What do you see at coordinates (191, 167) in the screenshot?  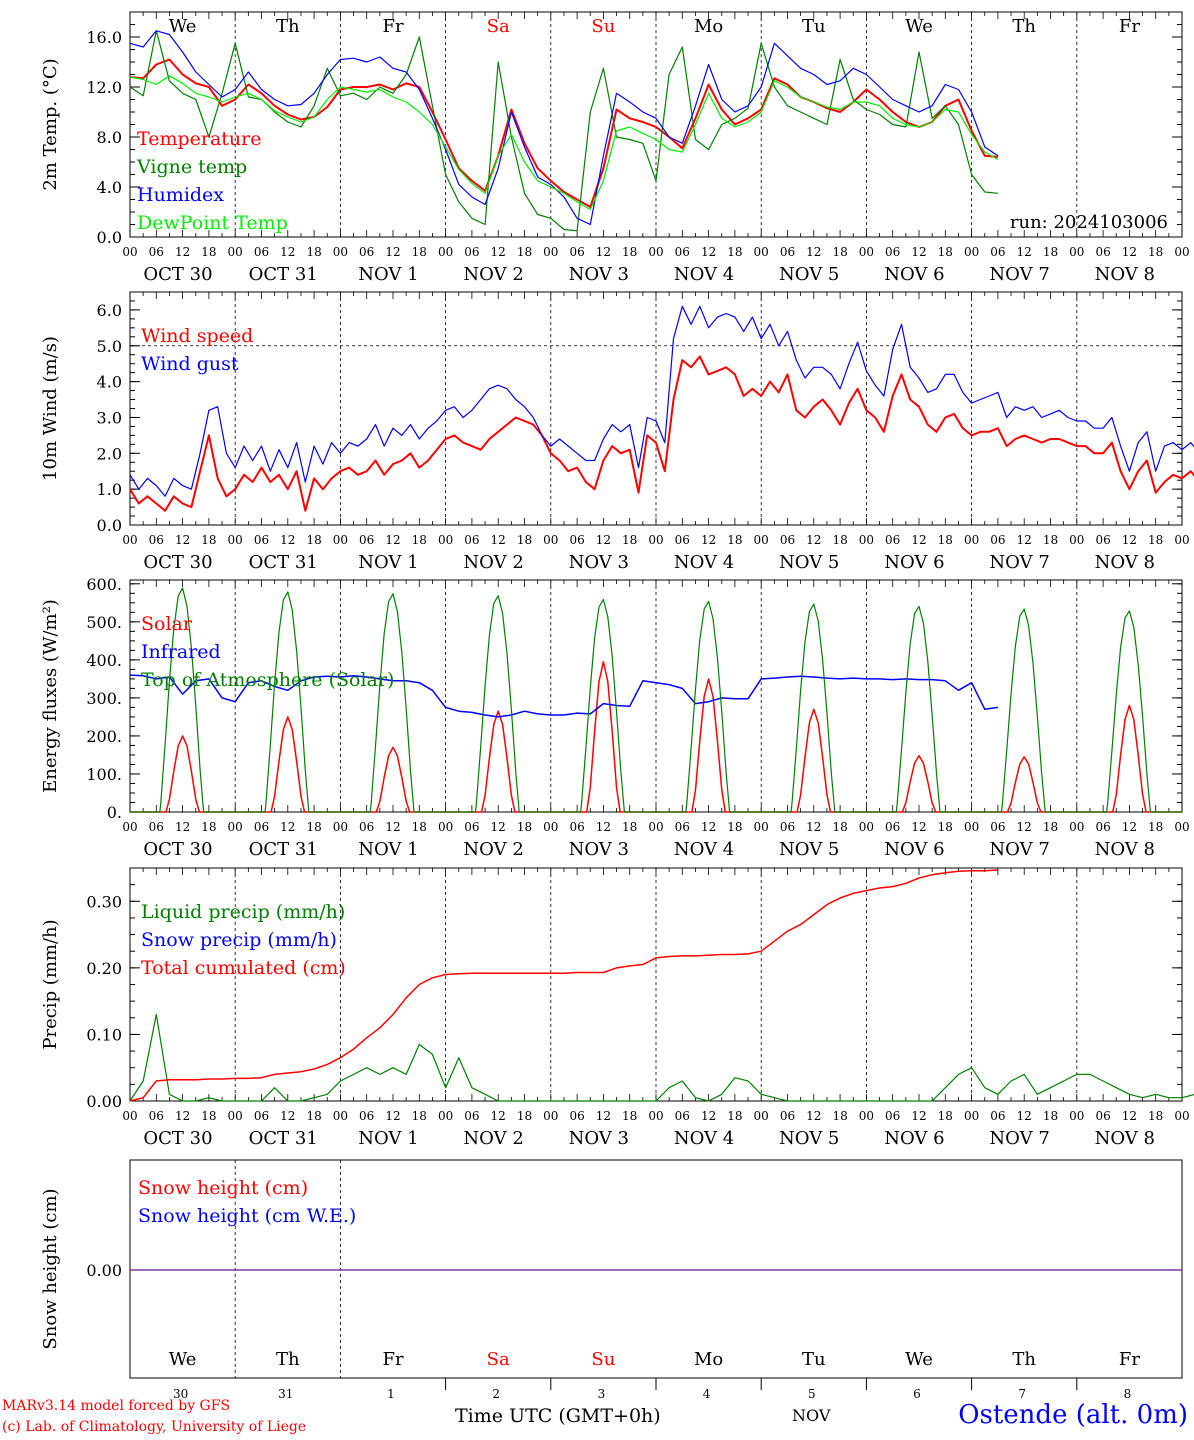 I see `legend-entry: Vigne temp` at bounding box center [191, 167].